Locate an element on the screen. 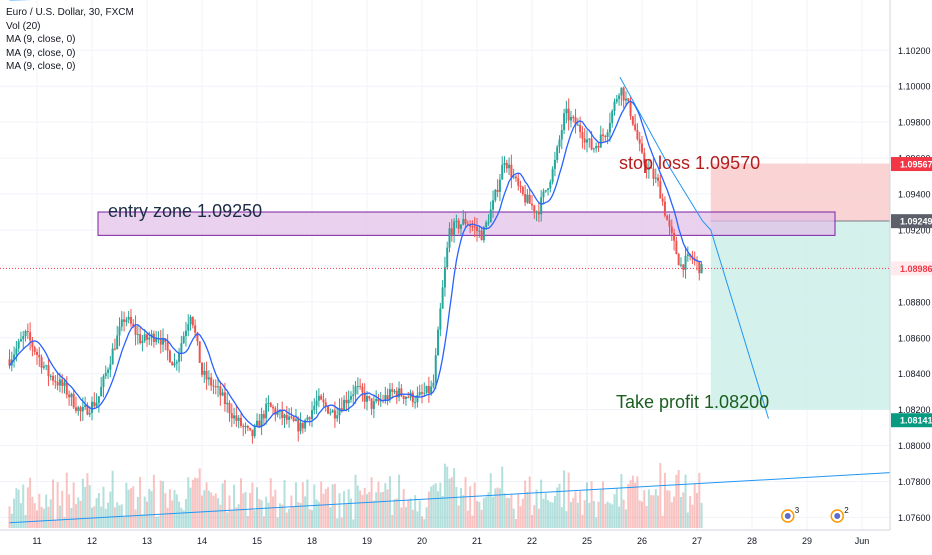  indicator-ma-2: MA (9, close, 0) is located at coordinates (70, 54).